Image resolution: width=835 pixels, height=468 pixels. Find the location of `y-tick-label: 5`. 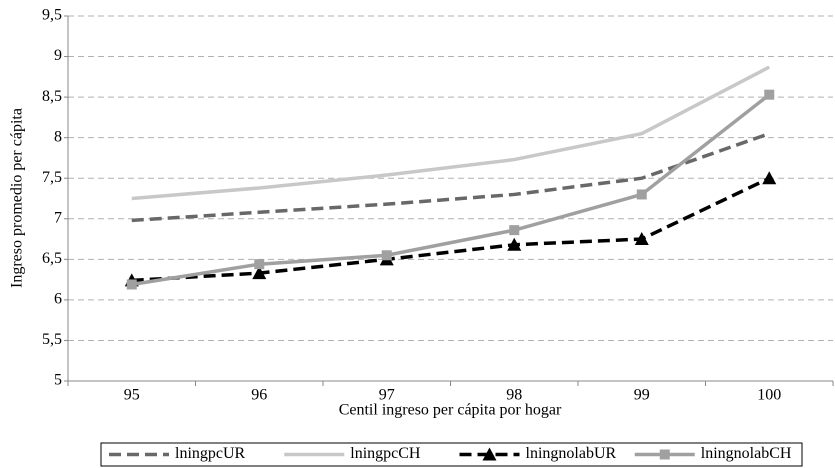

y-tick-label: 5 is located at coordinates (58, 380).